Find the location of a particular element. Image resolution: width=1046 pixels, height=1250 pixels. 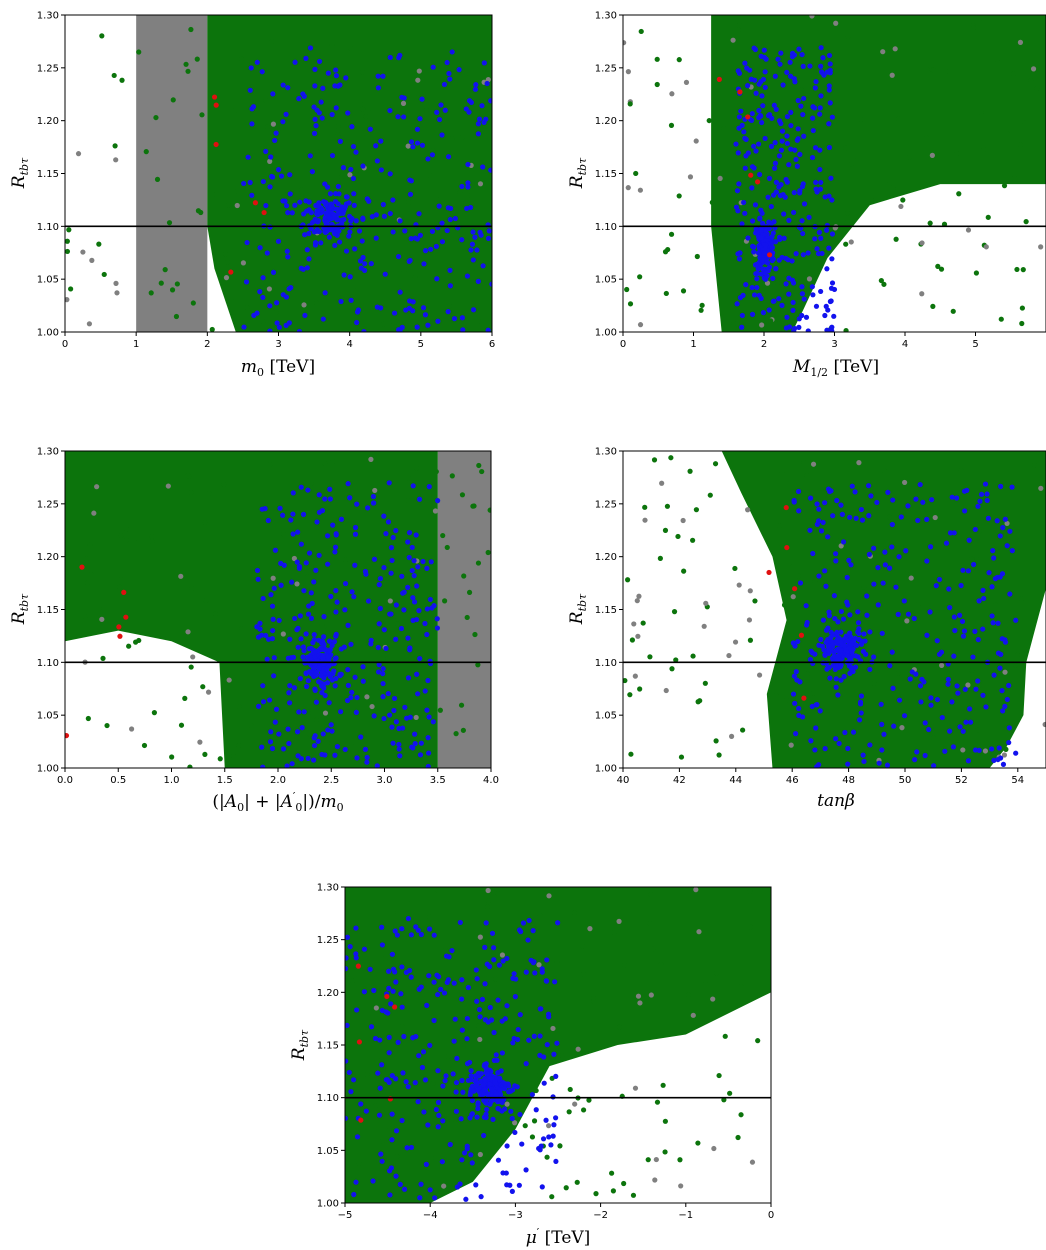

y-tick-label: 1.10 is located at coordinates (48, 227).